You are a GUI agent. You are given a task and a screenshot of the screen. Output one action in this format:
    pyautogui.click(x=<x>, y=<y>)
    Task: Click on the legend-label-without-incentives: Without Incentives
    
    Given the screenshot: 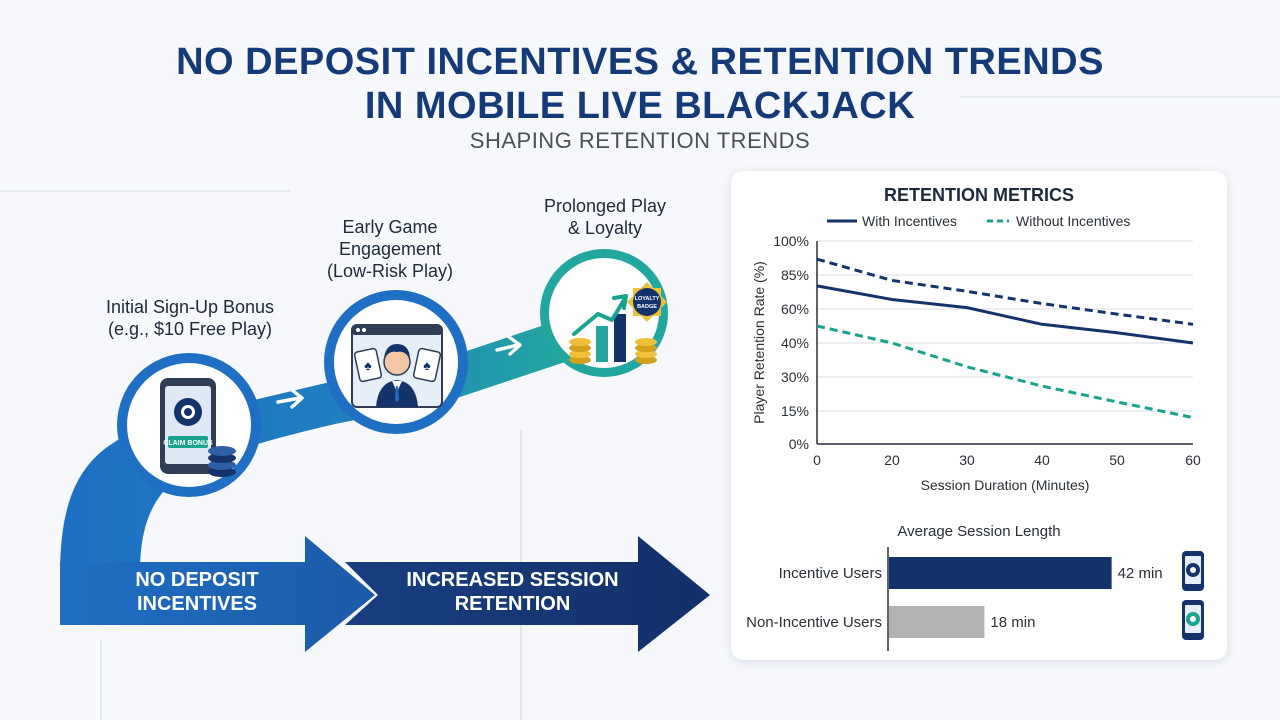 What is the action you would take?
    pyautogui.click(x=1073, y=221)
    